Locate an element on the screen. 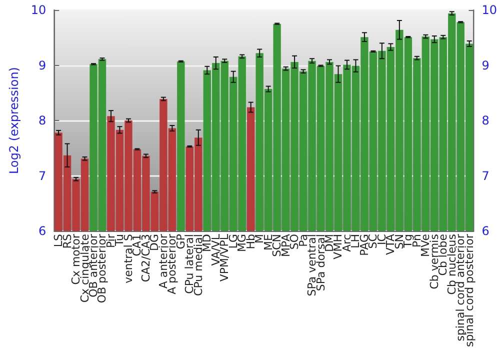 This screenshot has width=500, height=350. y-tick-label: 7 is located at coordinates (42, 175).